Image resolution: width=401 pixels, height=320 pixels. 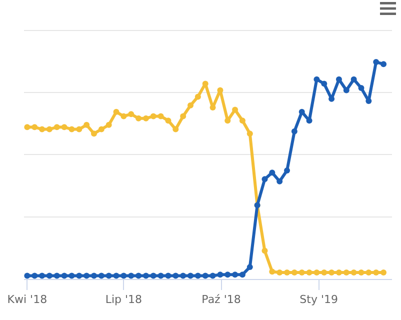 What do you see at coordinates (221, 299) in the screenshot?
I see `x-tick-label: Paź '18` at bounding box center [221, 299].